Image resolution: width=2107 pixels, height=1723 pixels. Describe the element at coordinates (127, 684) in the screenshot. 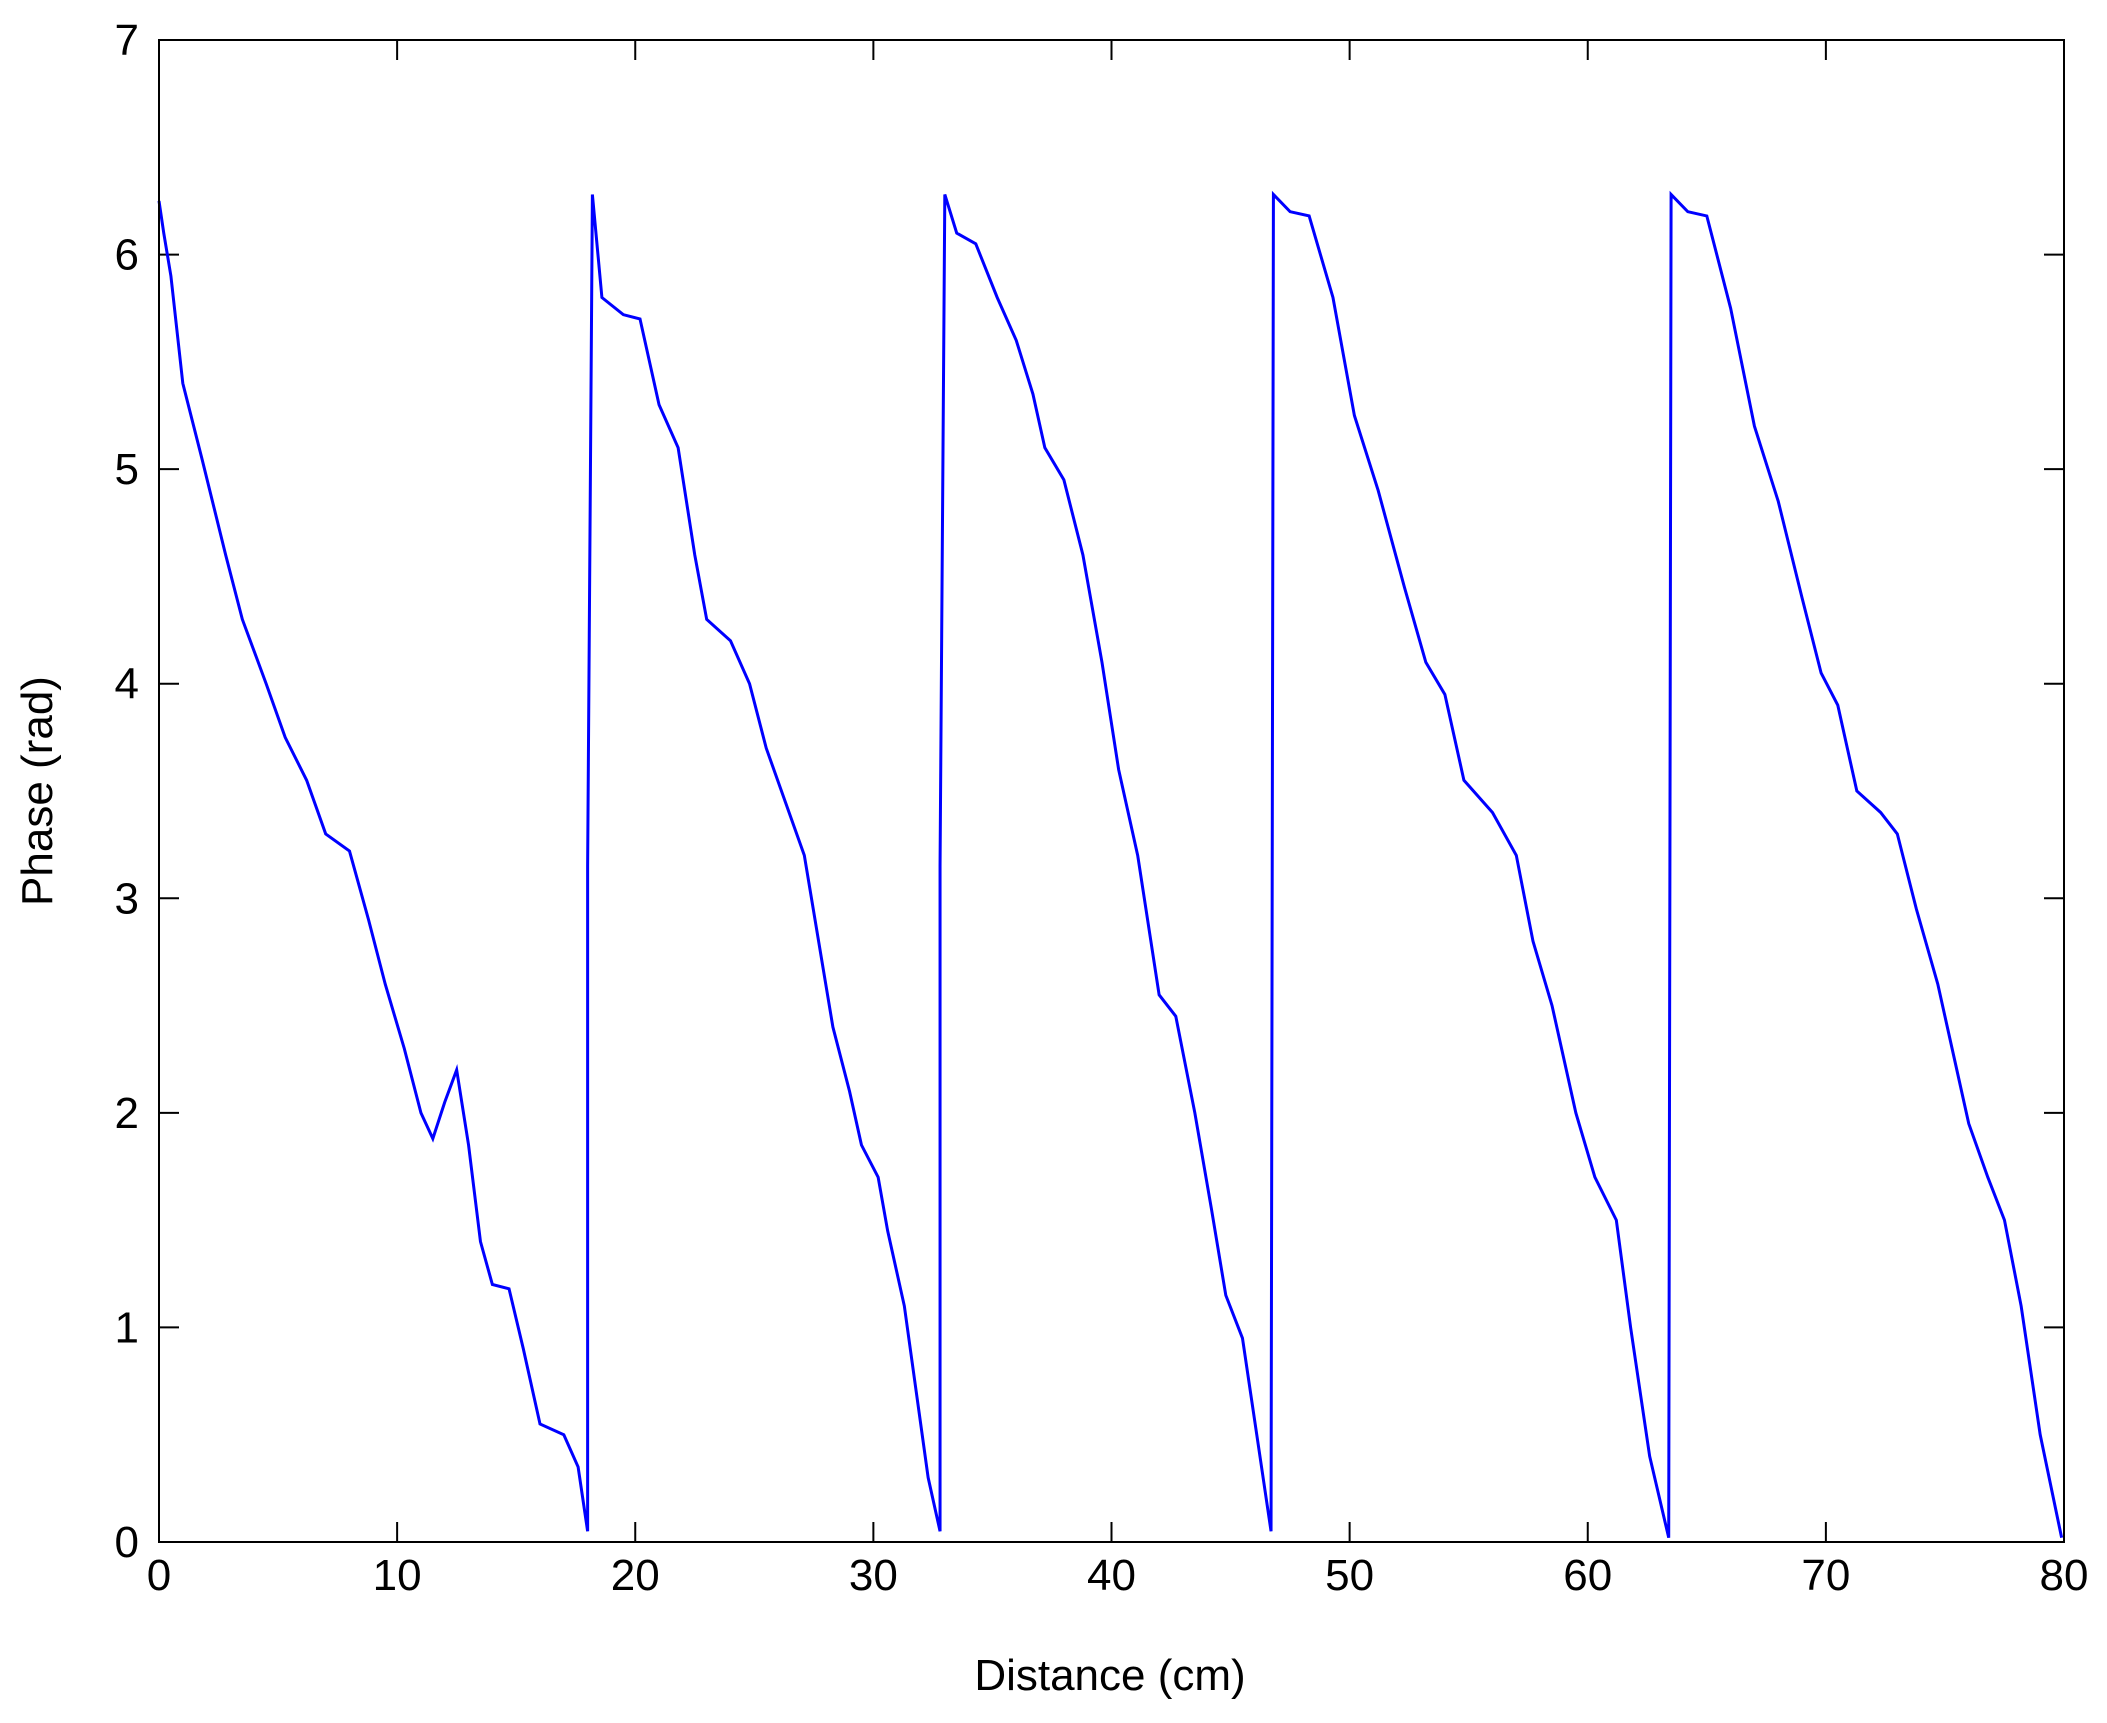

I see `y-tick-label: 4` at that location.